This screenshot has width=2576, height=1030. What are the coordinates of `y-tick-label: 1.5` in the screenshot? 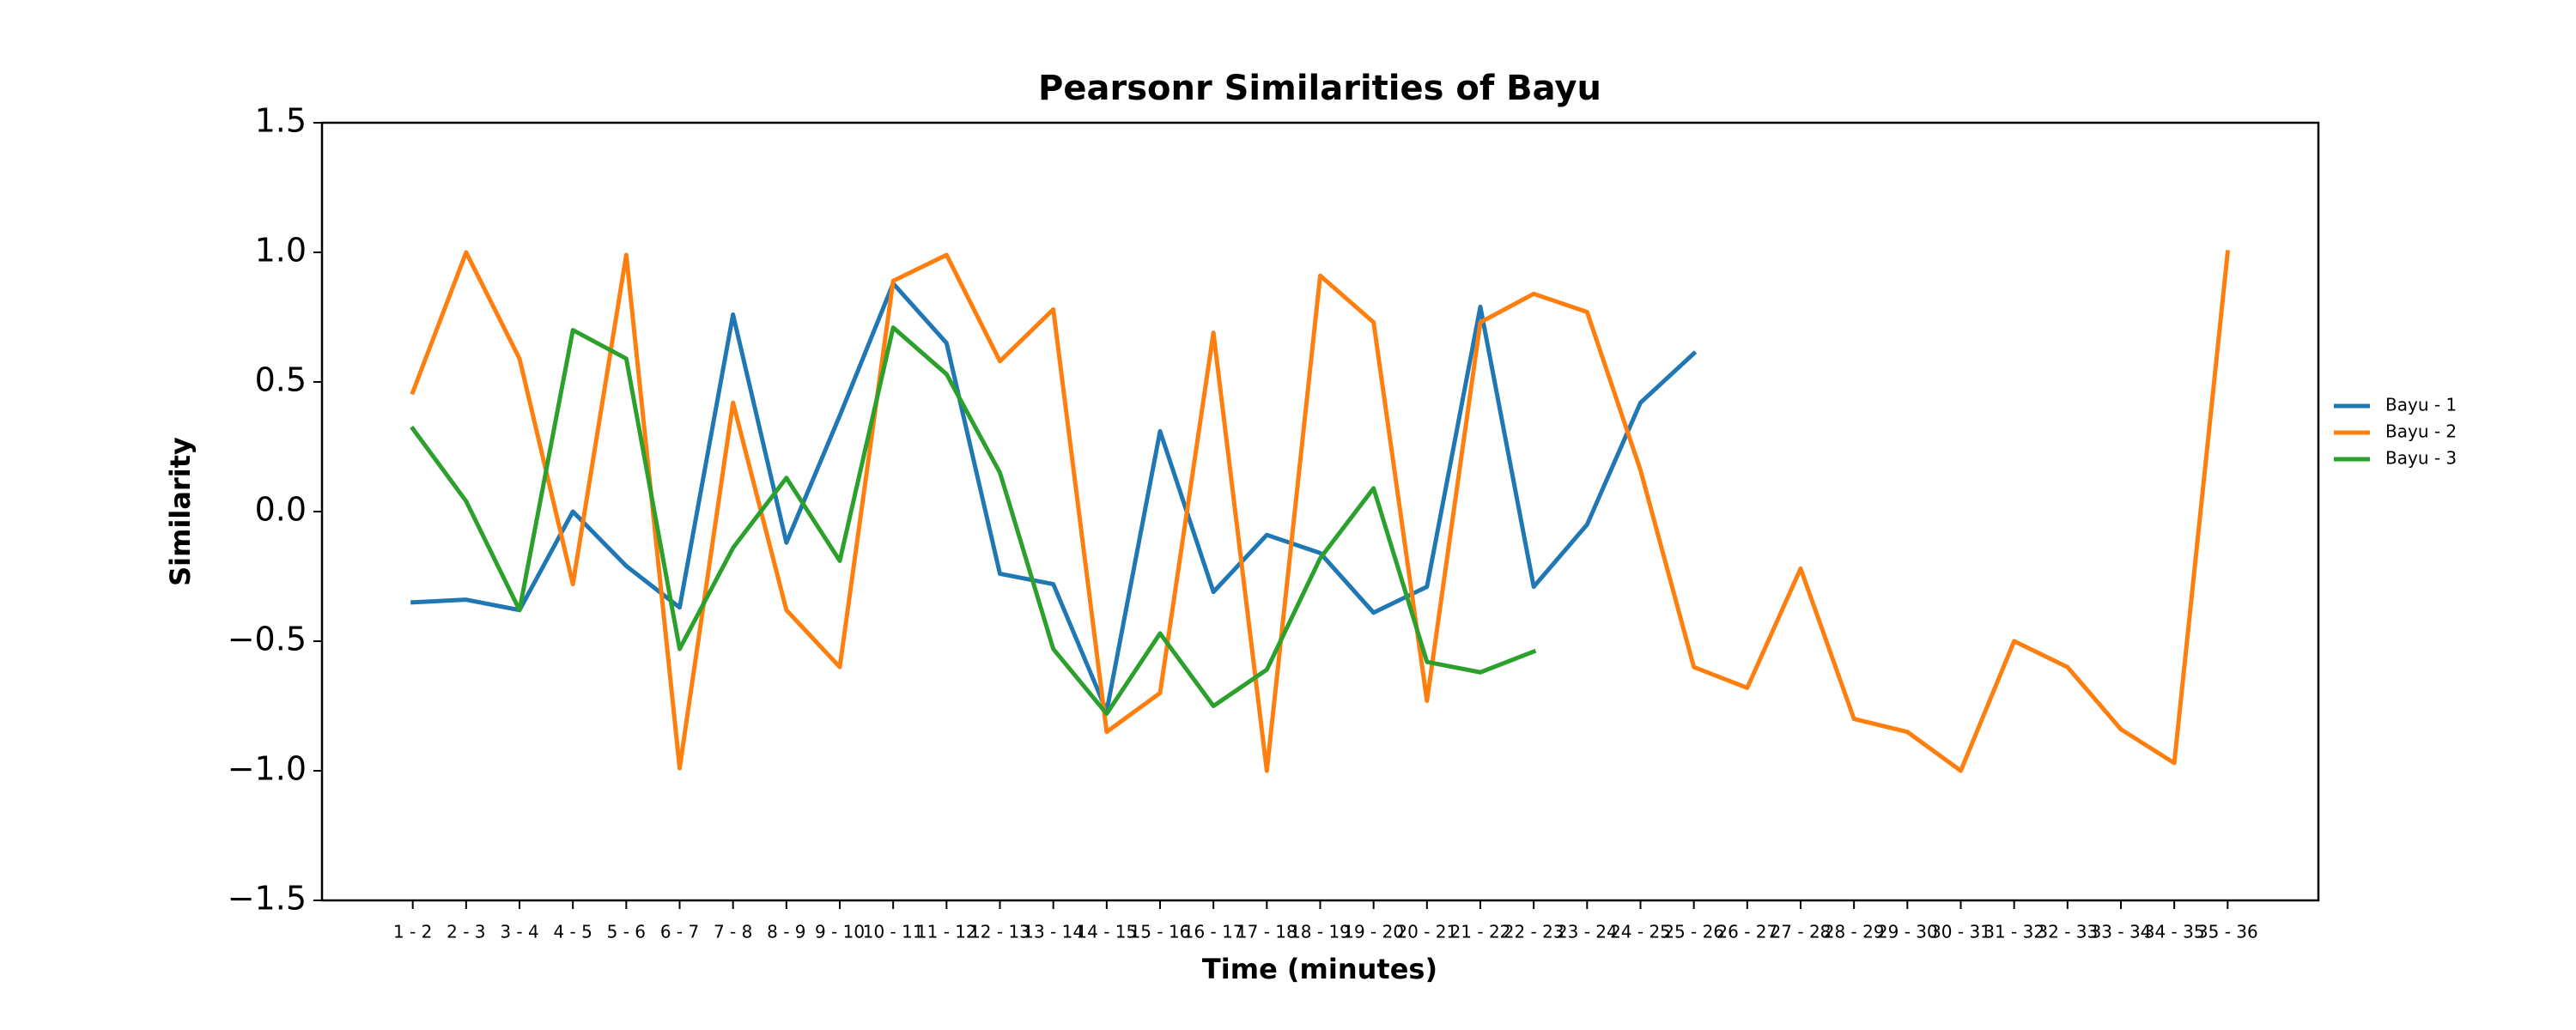 It's located at (281, 121).